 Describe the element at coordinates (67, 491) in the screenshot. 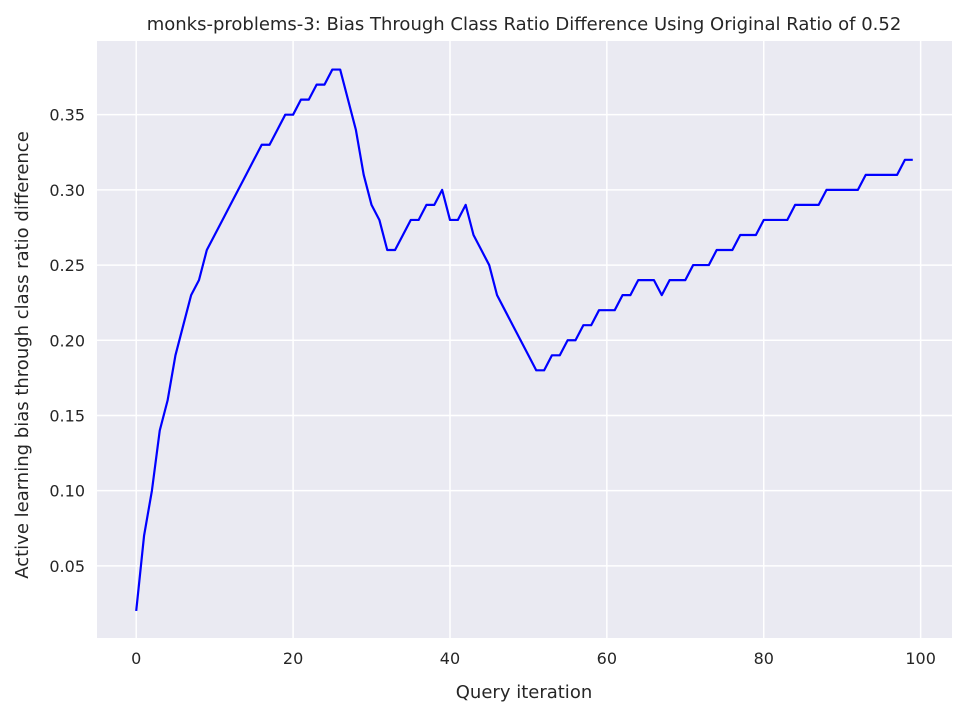

I see `y-tick-label: 0.10` at that location.